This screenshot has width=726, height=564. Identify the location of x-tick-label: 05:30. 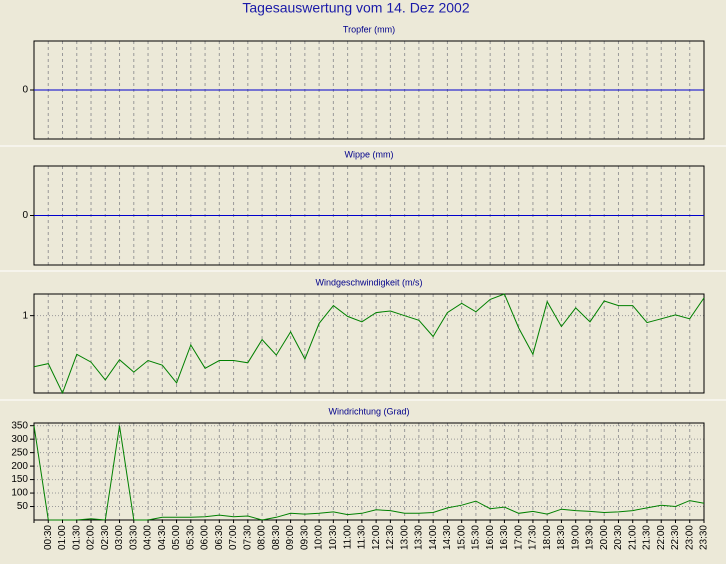
(190, 537).